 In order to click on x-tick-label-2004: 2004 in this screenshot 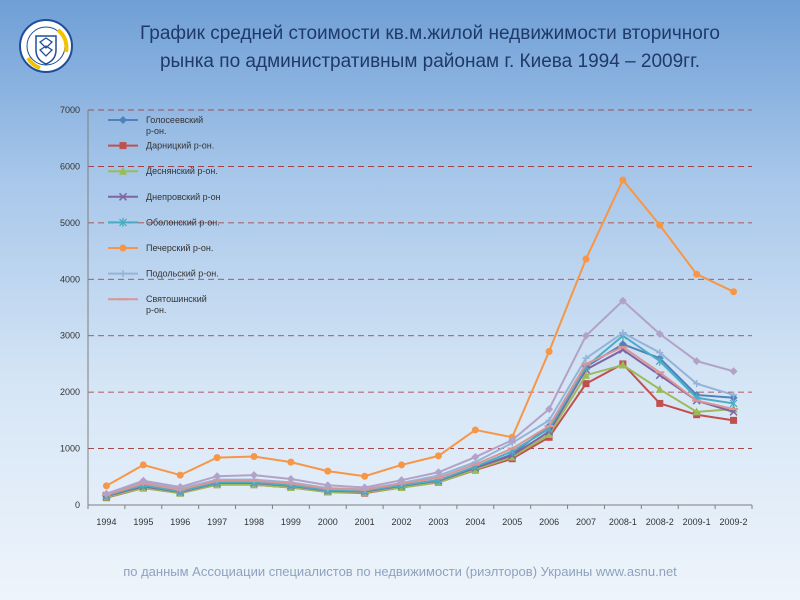, I will do `click(475, 522)`.